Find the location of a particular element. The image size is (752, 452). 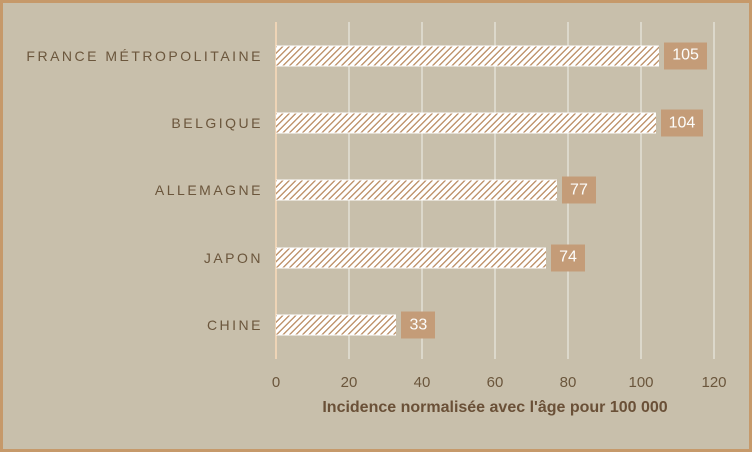

bar-row: BELGIQUE 104 is located at coordinates (376, 122).